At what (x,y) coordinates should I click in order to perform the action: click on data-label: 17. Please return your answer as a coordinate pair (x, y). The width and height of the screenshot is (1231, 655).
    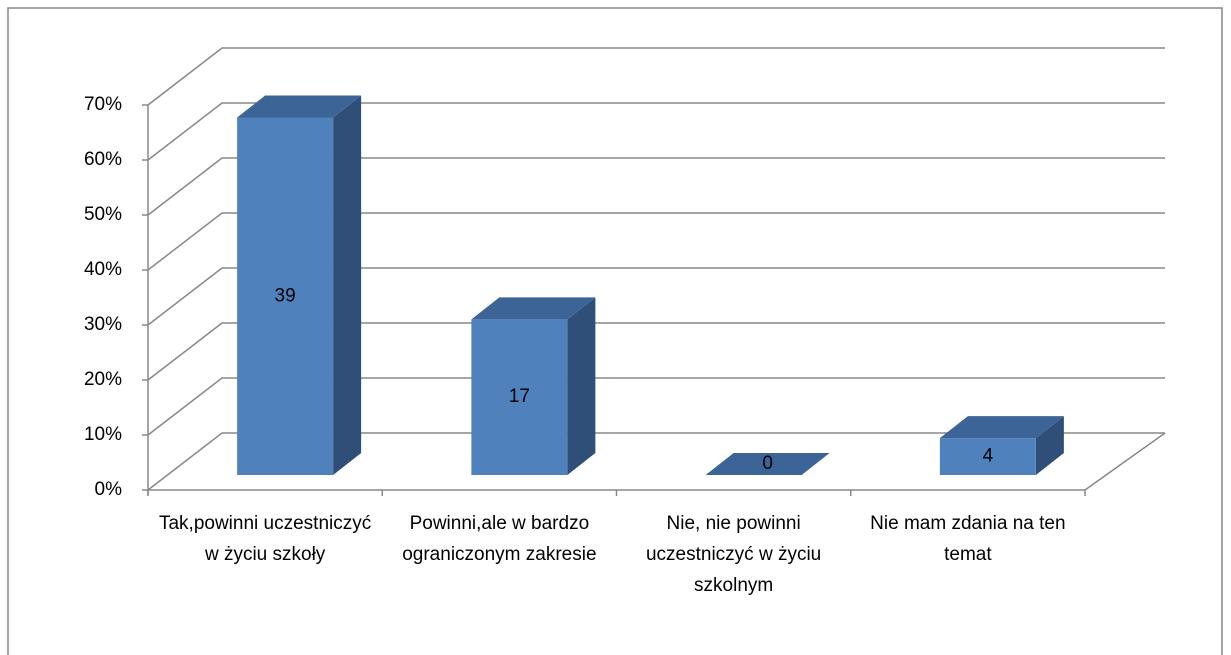
    Looking at the image, I should click on (519, 396).